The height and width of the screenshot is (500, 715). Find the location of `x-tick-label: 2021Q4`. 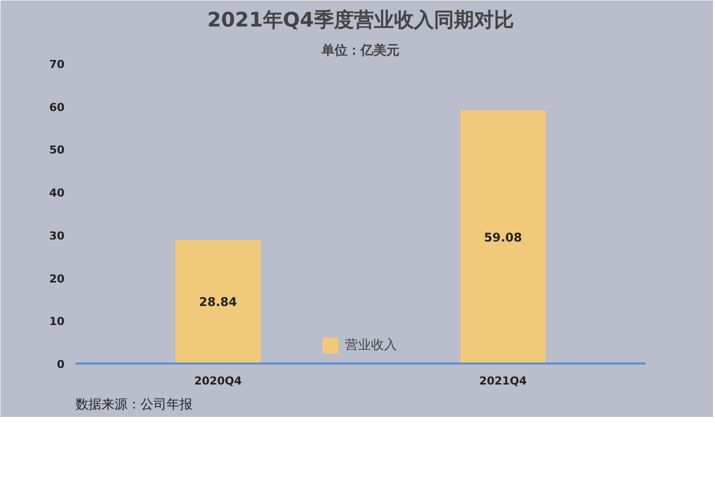

x-tick-label: 2021Q4 is located at coordinates (503, 381).